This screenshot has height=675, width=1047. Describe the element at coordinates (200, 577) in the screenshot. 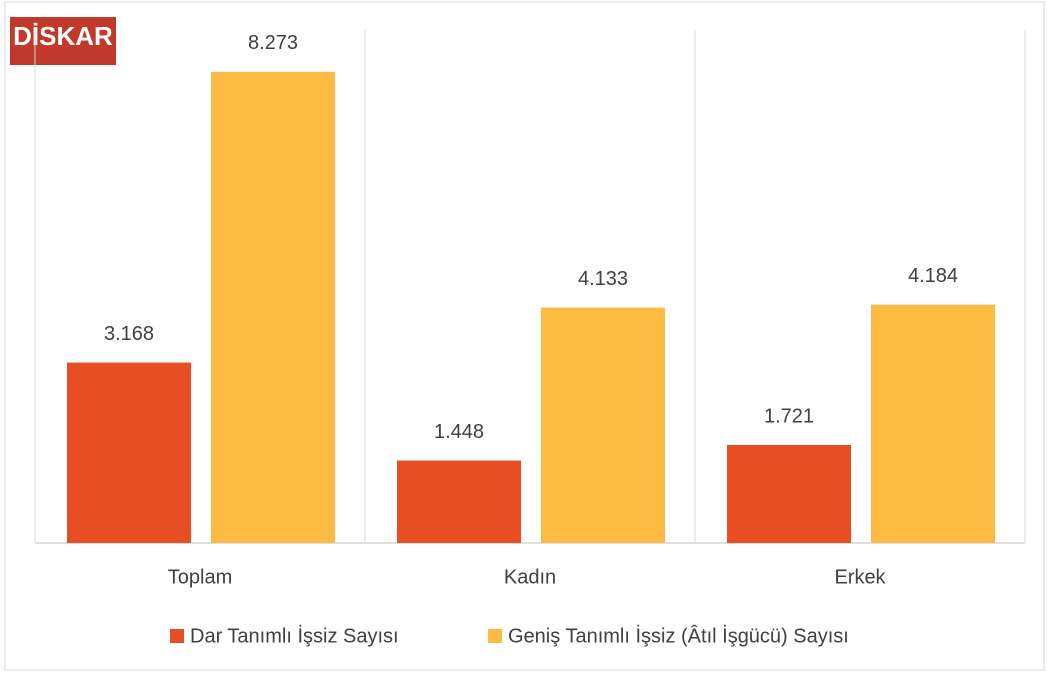

I see `x-tick-label: Toplam` at that location.